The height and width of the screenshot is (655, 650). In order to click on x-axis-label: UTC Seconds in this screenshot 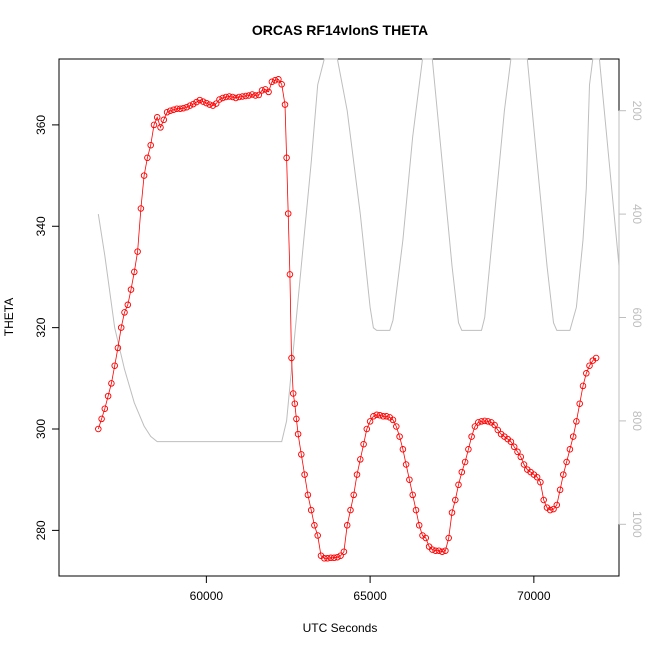, I will do `click(340, 628)`.